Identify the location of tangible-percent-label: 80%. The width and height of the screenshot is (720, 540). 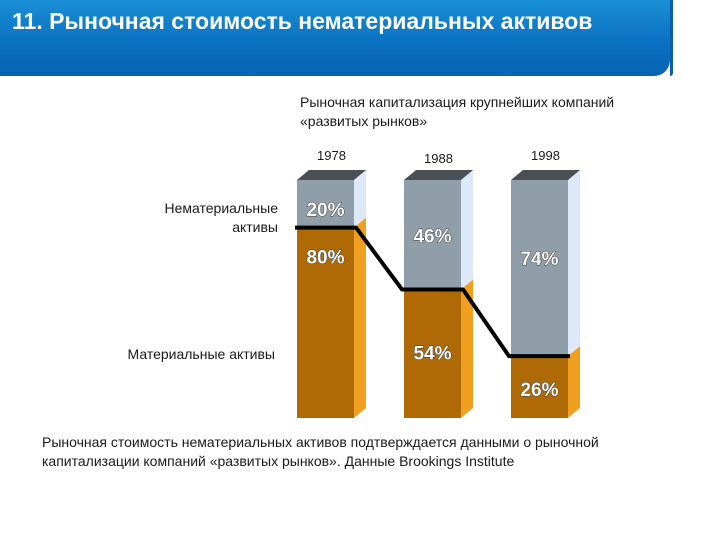
(325, 258).